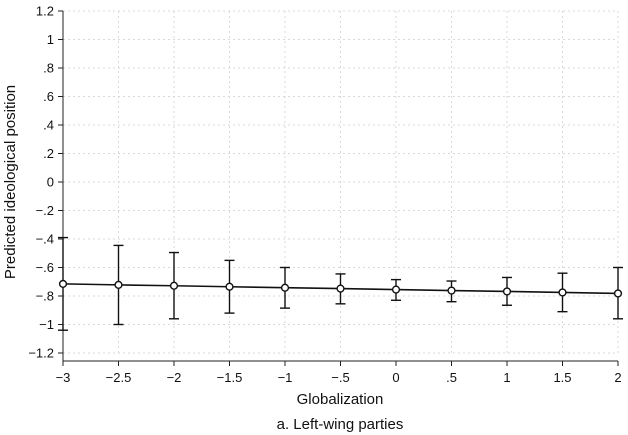 This screenshot has width=628, height=435. Describe the element at coordinates (119, 377) in the screenshot. I see `x-tick-label: −2.5` at that location.